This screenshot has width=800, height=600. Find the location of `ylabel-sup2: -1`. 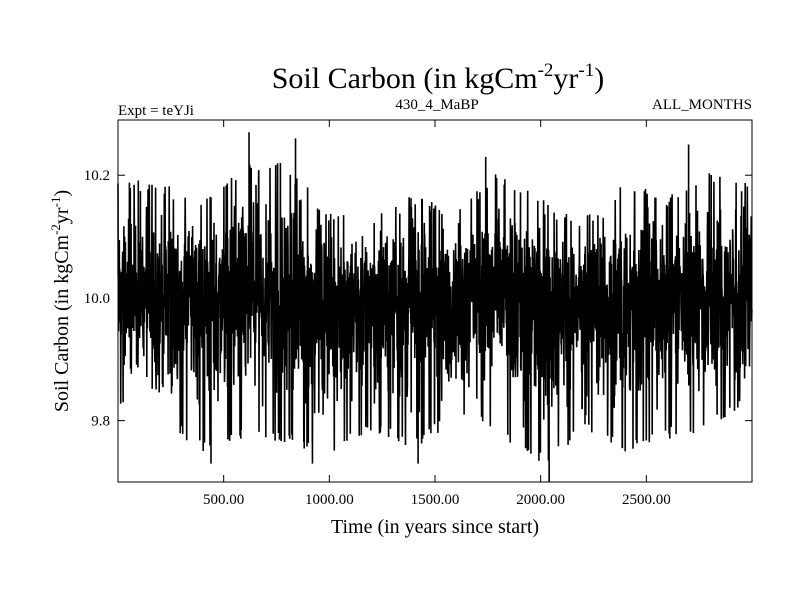

ylabel-sup2: -1 is located at coordinates (55, 202).